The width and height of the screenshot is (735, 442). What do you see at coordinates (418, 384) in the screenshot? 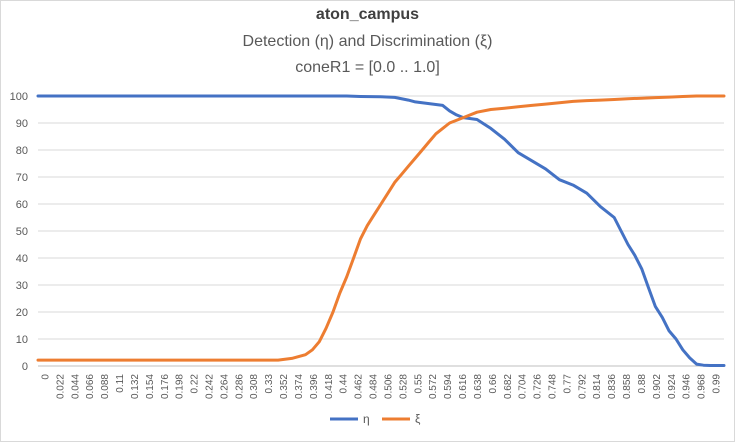
I see `x-tick-label: 0.55` at bounding box center [418, 384].